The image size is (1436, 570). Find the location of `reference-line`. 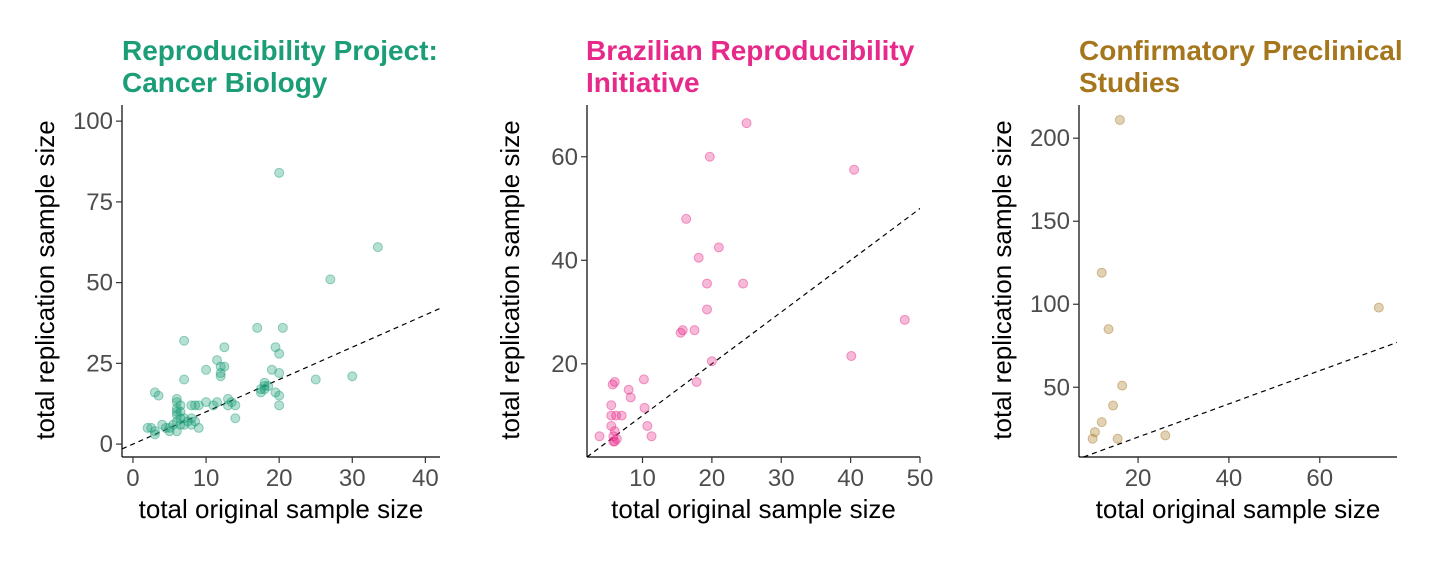

reference-line is located at coordinates (1240, 399).